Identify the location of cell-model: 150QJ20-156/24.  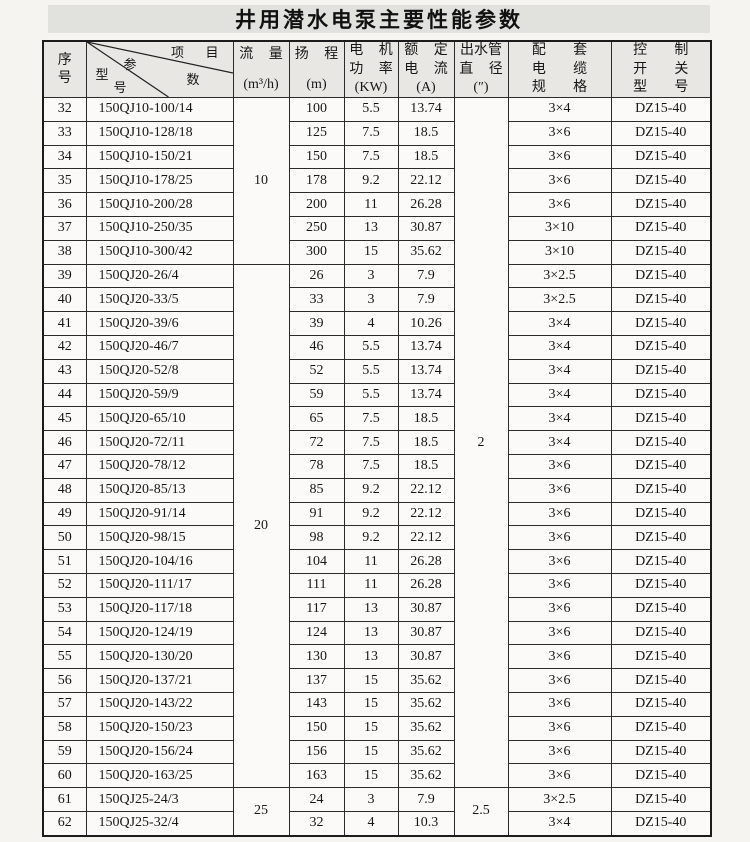
(159, 752).